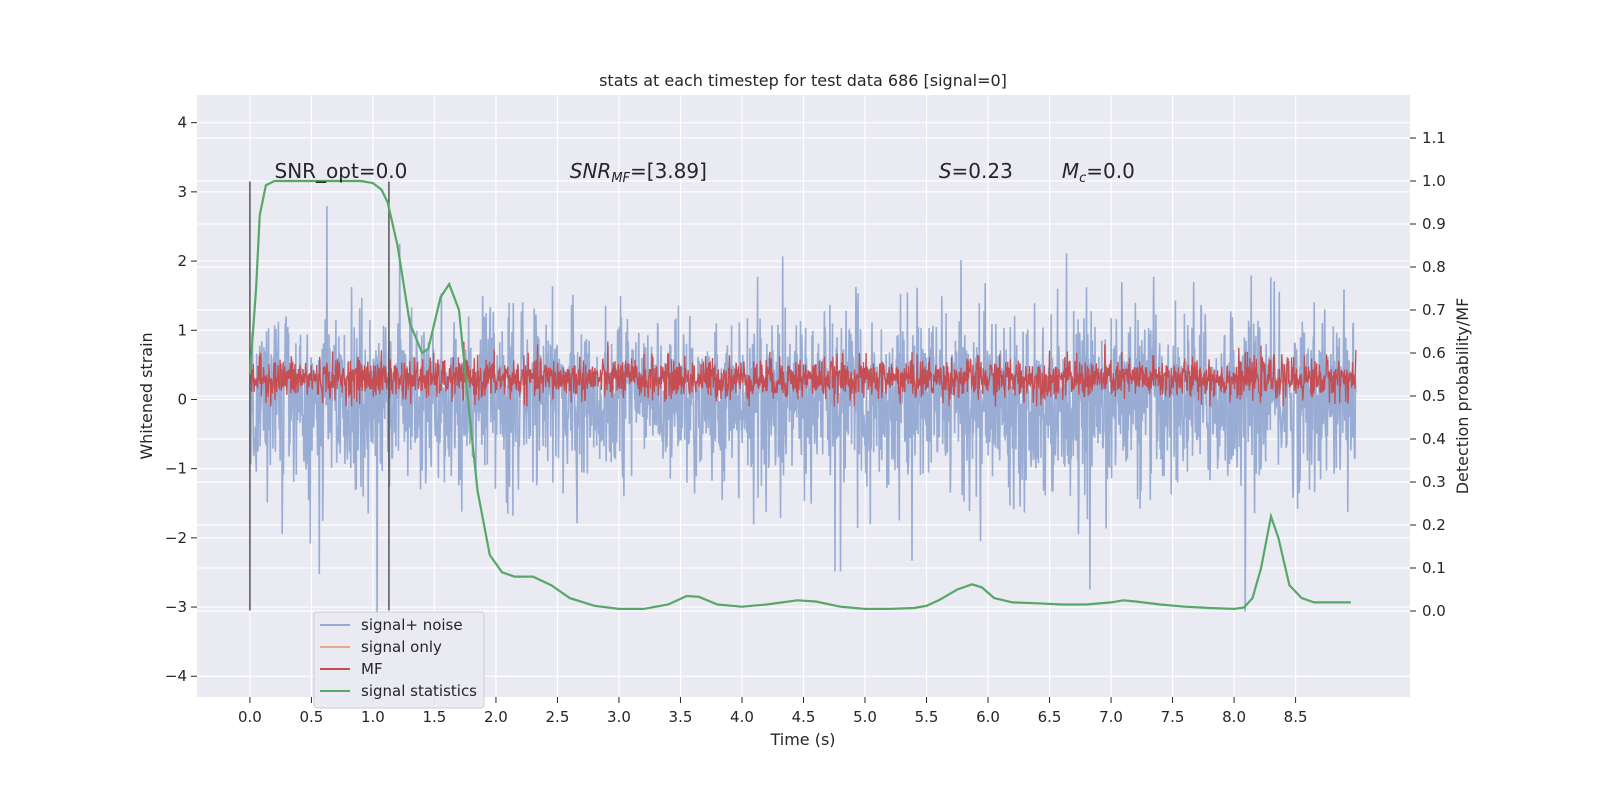 This screenshot has width=1600, height=800. I want to click on legend-label: signal statistics, so click(419, 691).